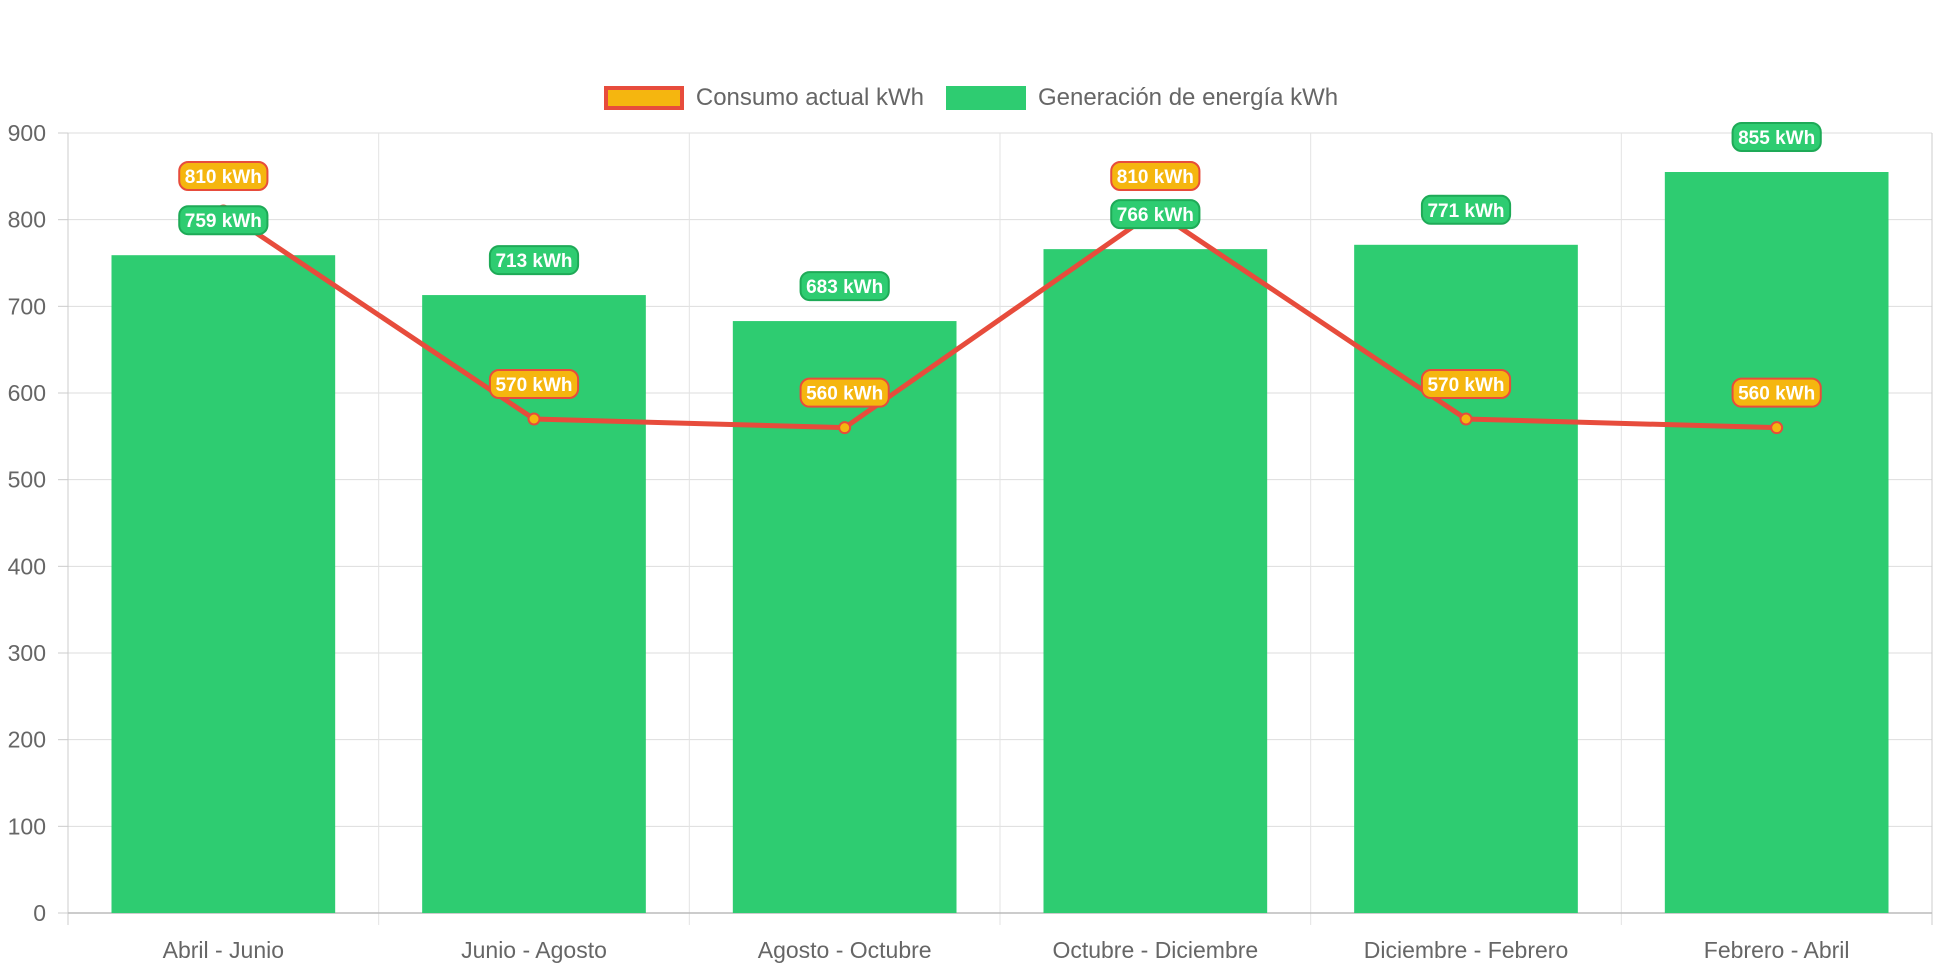 Image resolution: width=1942 pixels, height=970 pixels. Describe the element at coordinates (27, 740) in the screenshot. I see `y-tick-label: 200` at that location.